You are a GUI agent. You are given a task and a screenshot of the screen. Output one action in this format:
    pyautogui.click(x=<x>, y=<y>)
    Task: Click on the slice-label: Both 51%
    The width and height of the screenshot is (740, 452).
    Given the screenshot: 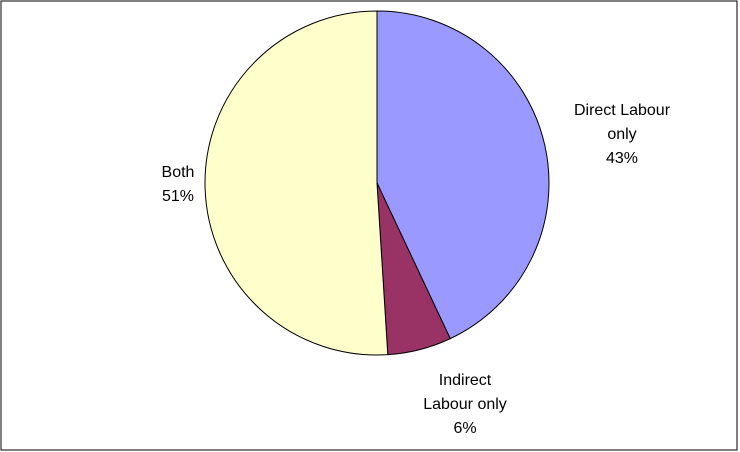 What is the action you would take?
    pyautogui.click(x=178, y=185)
    